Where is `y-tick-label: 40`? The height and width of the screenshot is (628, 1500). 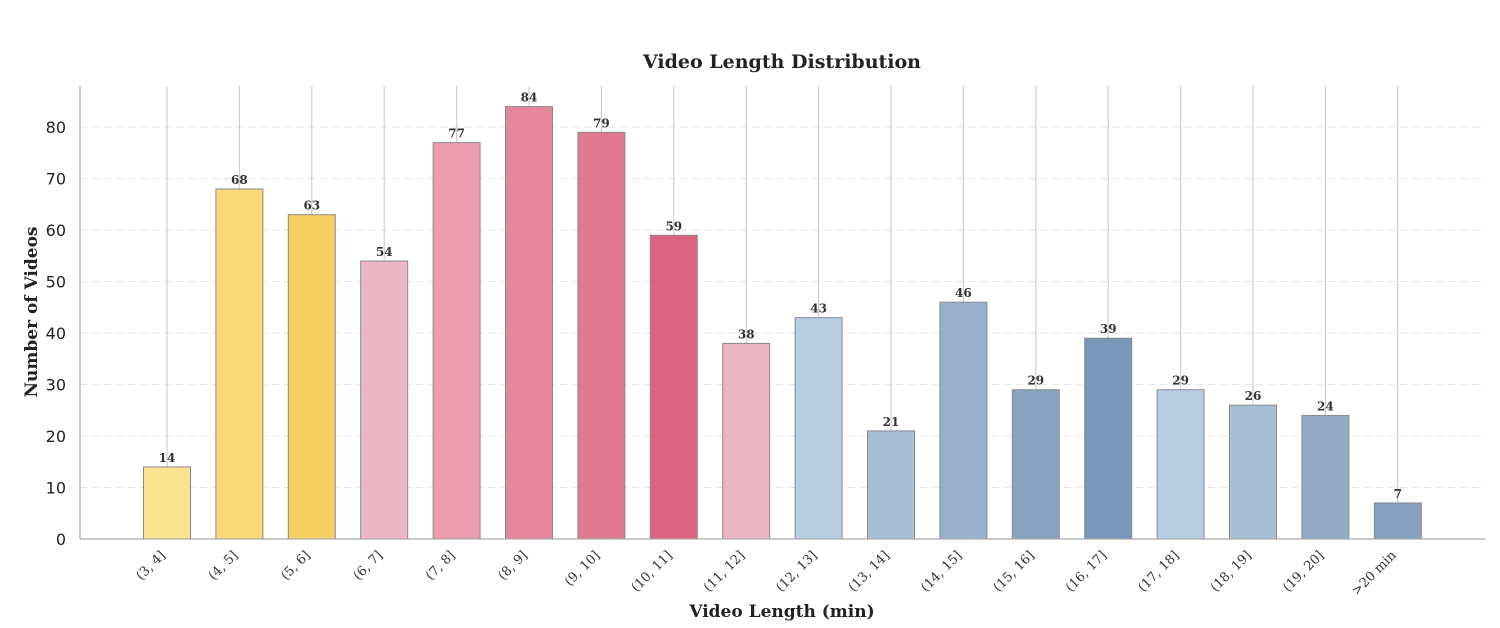
y-tick-label: 40 is located at coordinates (56, 333).